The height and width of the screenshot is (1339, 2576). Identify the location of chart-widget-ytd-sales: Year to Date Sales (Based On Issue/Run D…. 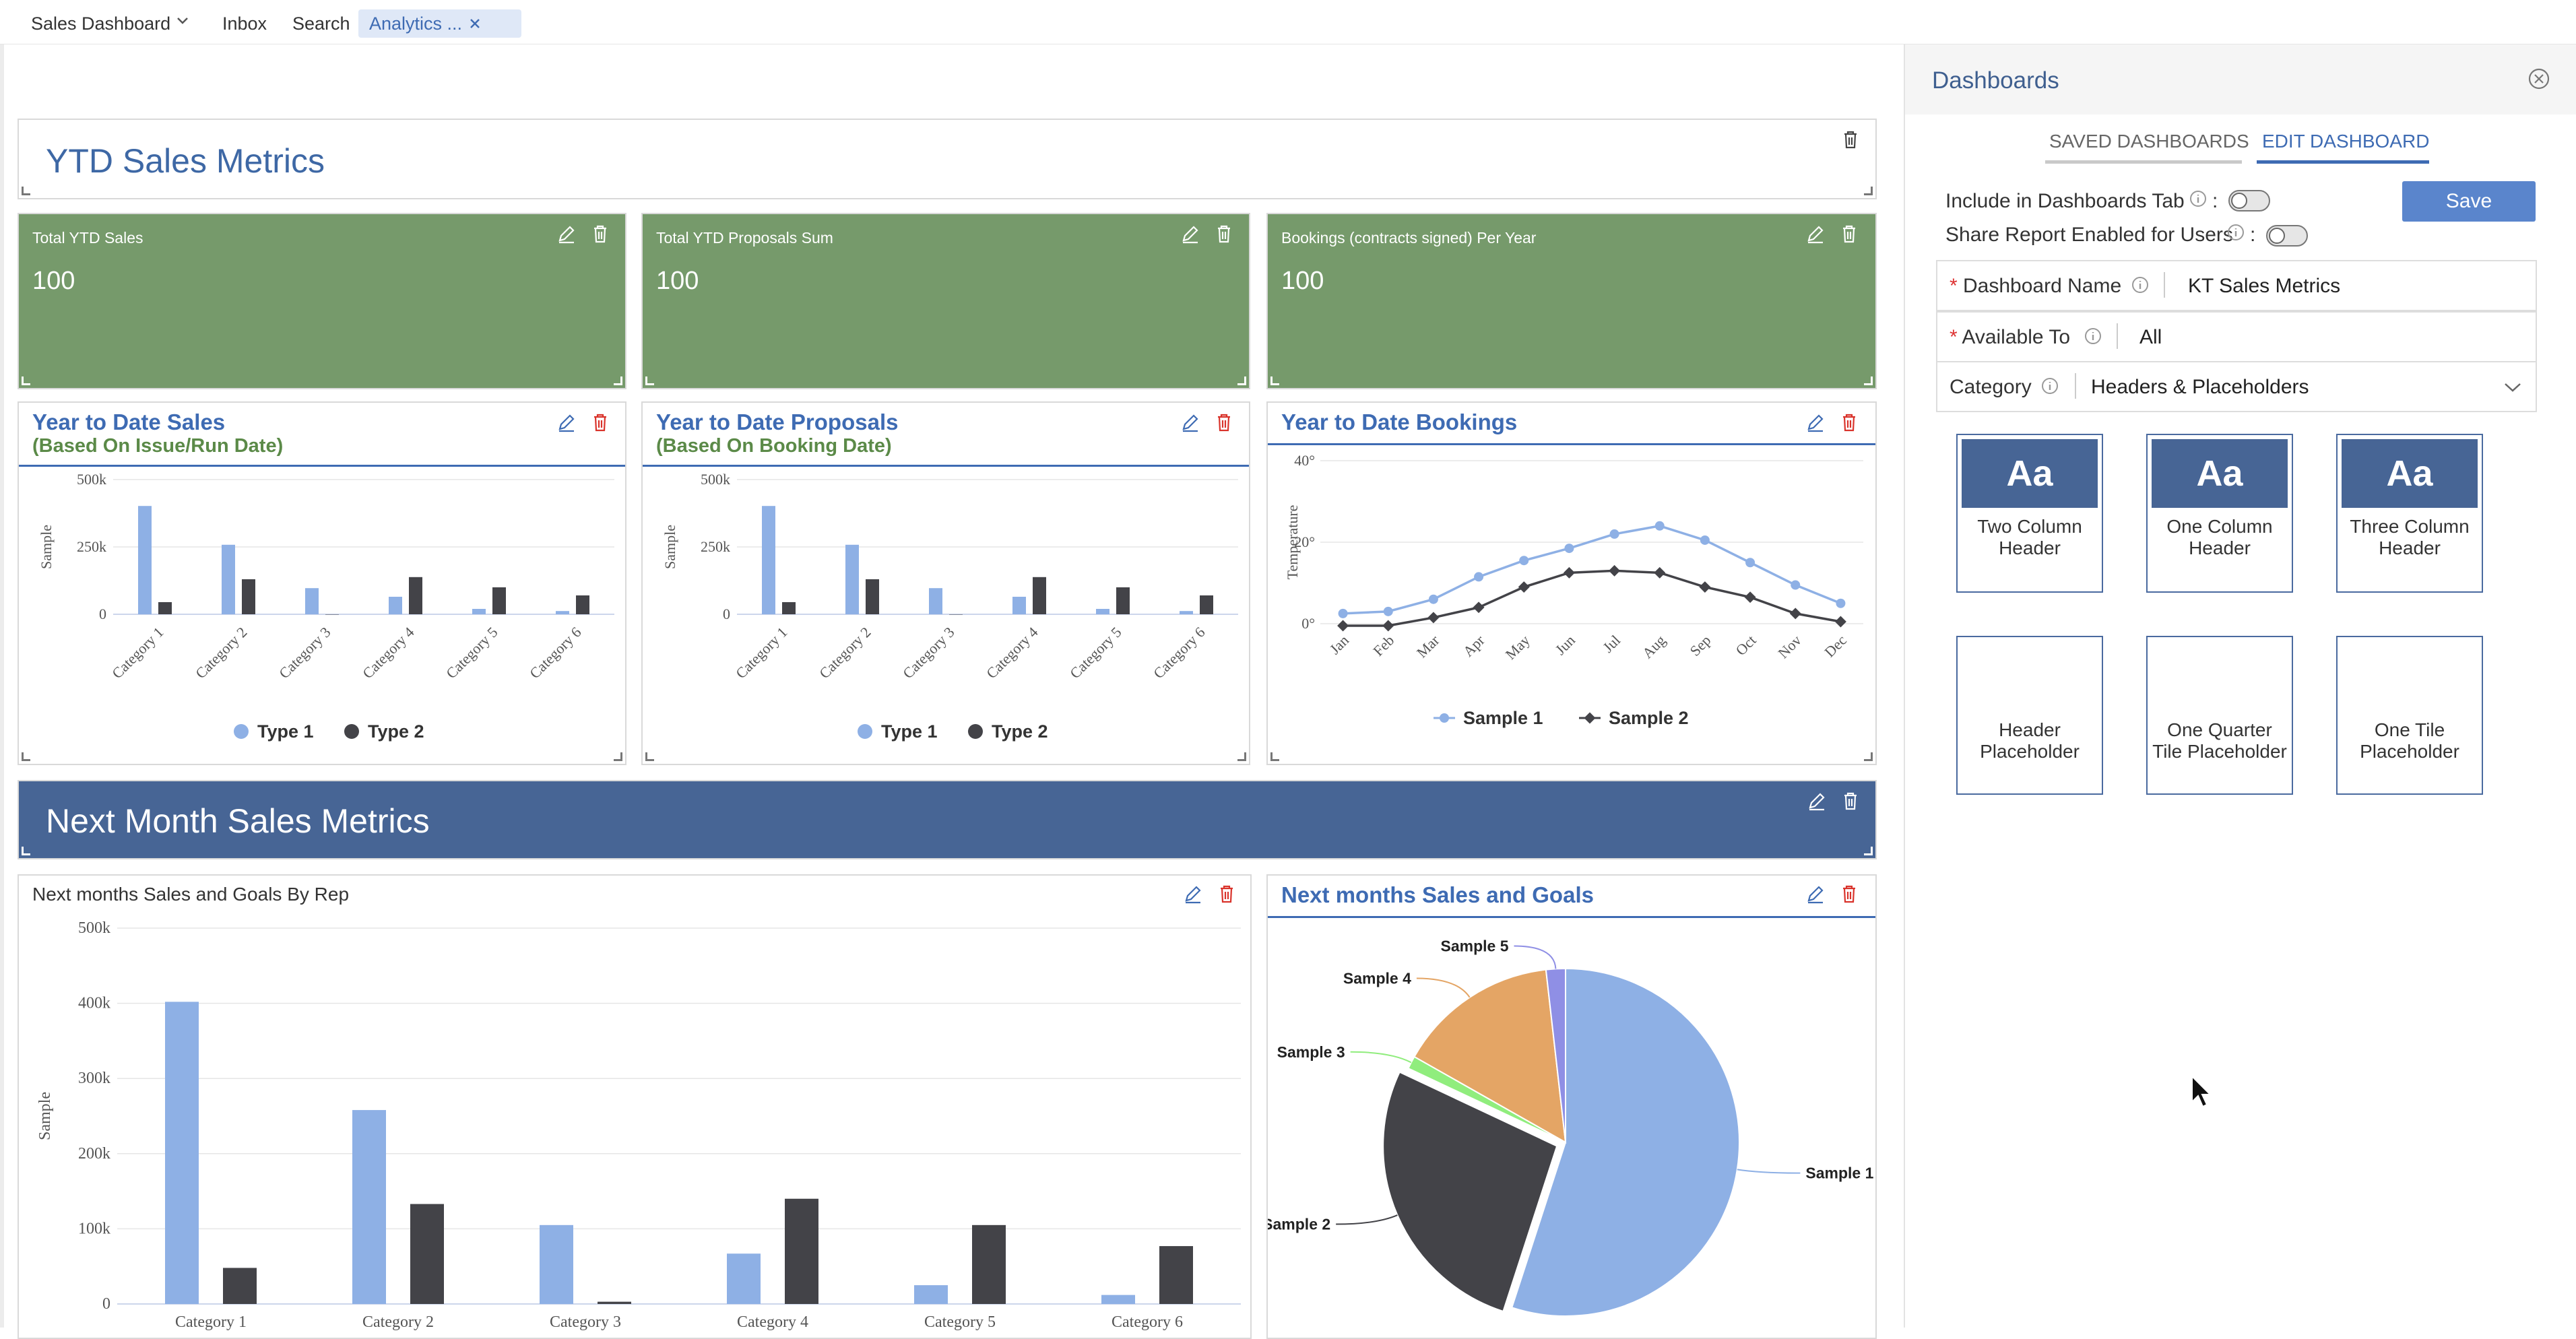
(322, 583).